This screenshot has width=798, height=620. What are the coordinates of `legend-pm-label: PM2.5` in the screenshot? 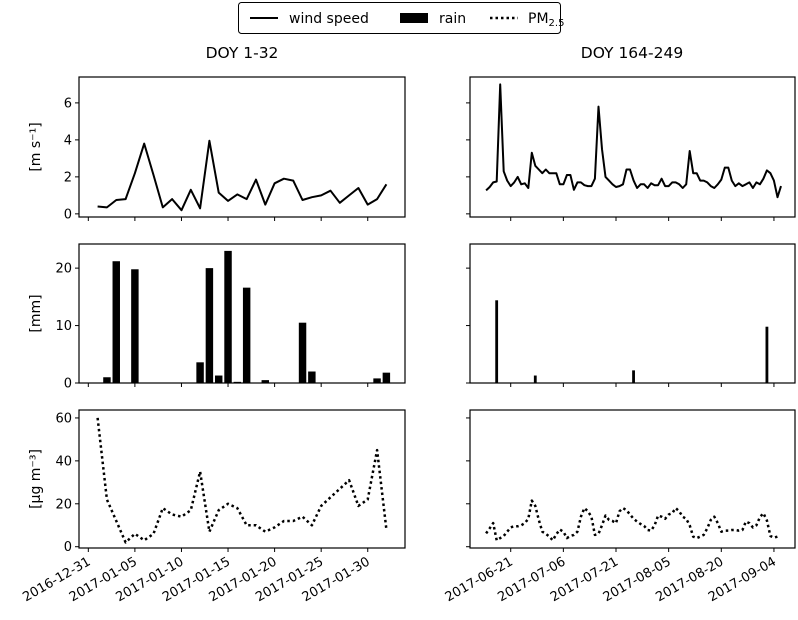 It's located at (546, 20).